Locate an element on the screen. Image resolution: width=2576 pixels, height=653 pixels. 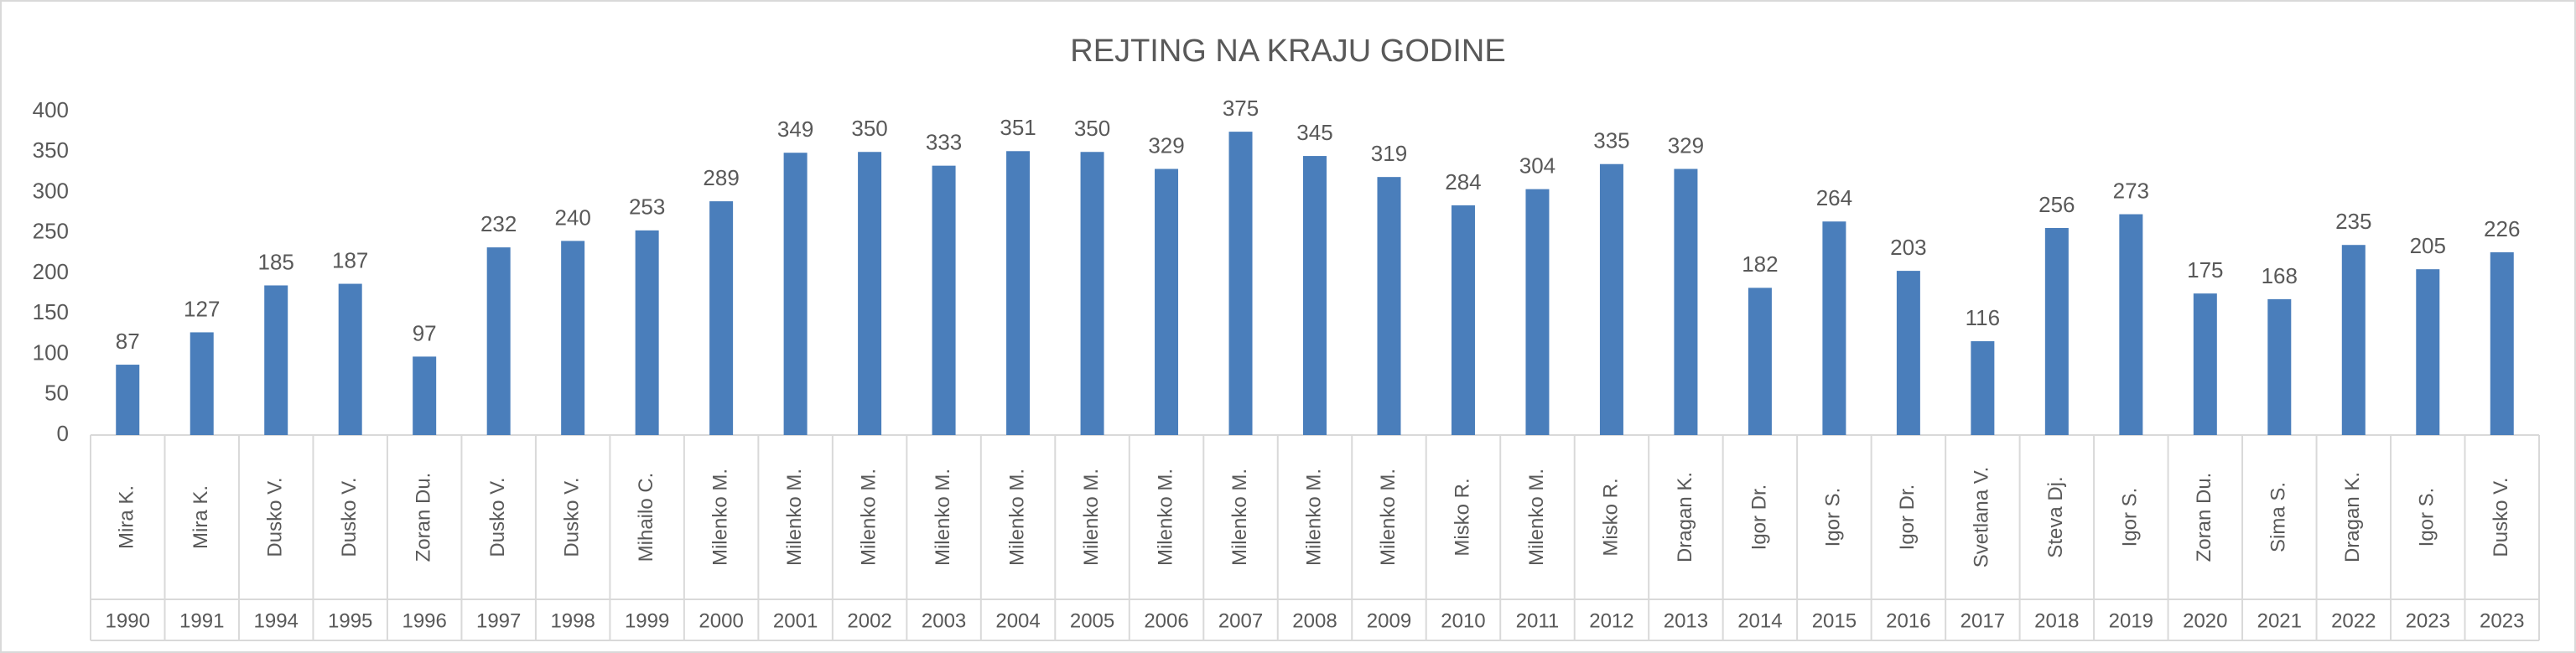
data-label: 232 is located at coordinates (498, 224).